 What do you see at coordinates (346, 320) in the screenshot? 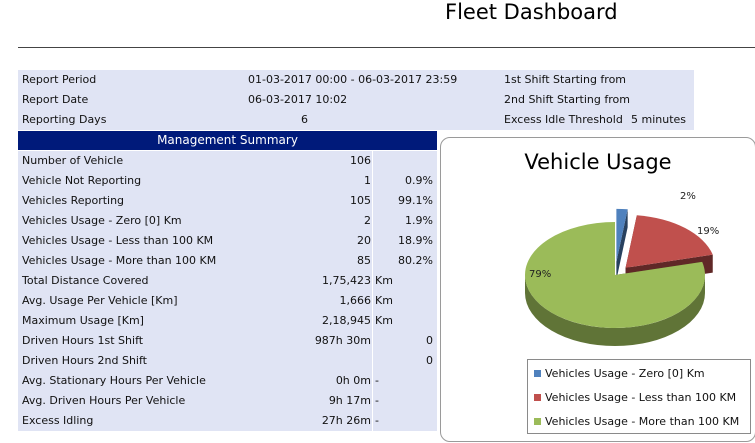
I see `summary-value: 2,18,945` at bounding box center [346, 320].